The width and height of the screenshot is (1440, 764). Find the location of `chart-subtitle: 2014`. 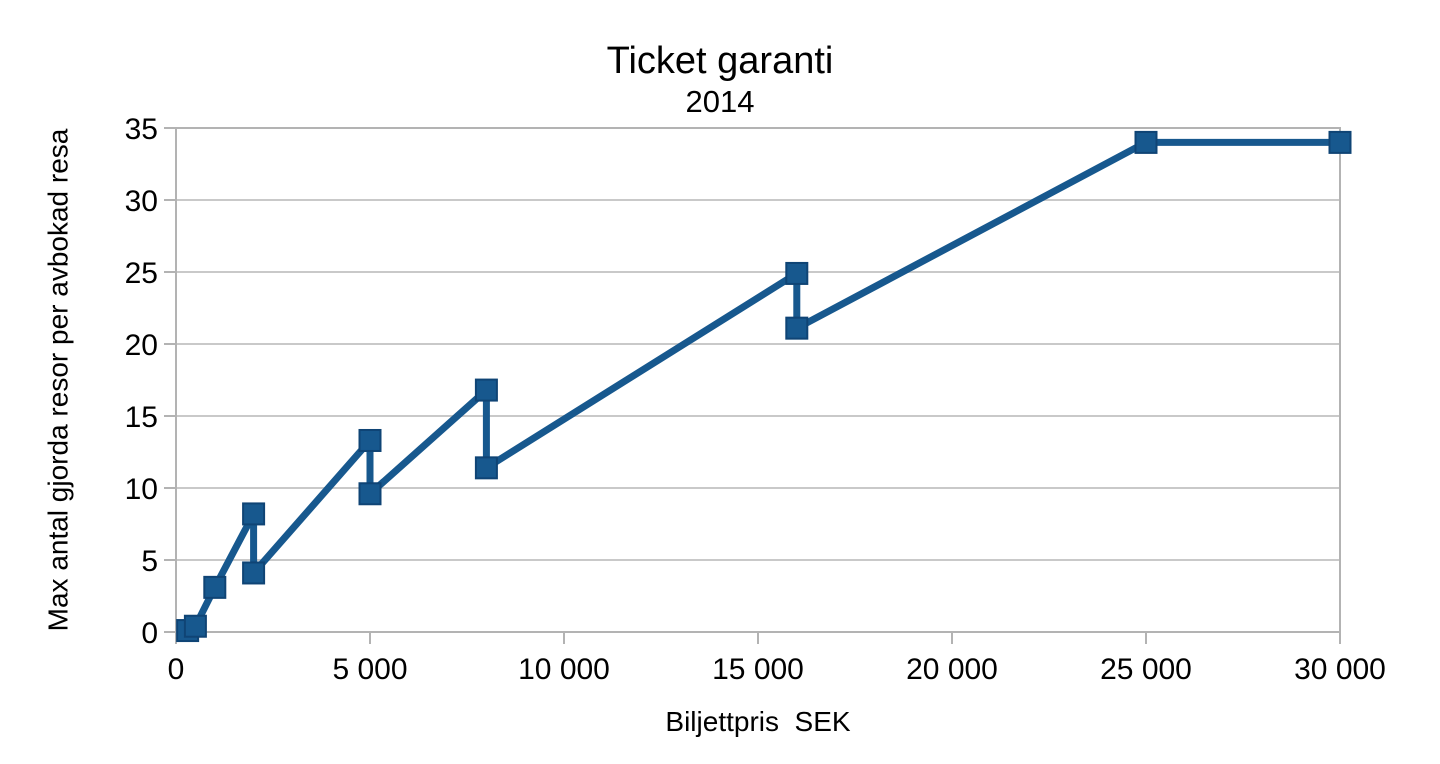

chart-subtitle: 2014 is located at coordinates (720, 101).